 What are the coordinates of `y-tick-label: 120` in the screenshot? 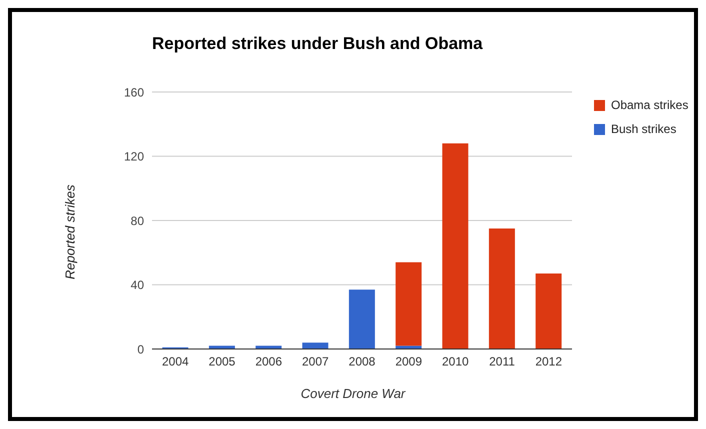 It's located at (134, 157).